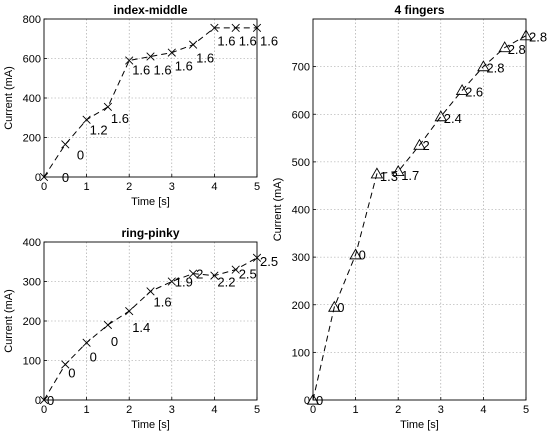 Image resolution: width=550 pixels, height=438 pixels. I want to click on point-annotation: 2.2, so click(226, 282).